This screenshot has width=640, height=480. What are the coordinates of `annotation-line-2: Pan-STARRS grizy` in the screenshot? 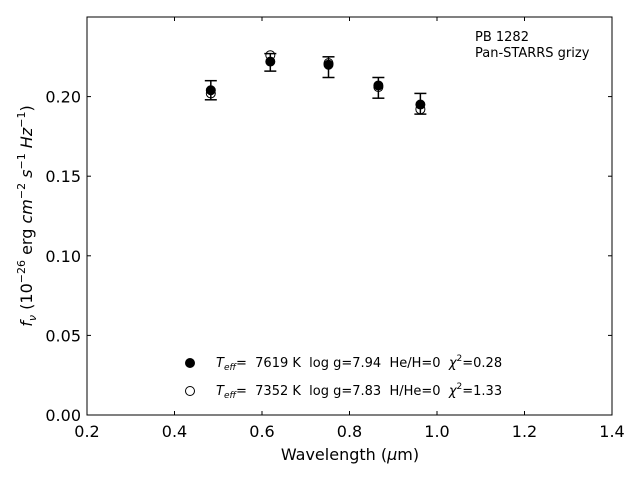 It's located at (532, 53).